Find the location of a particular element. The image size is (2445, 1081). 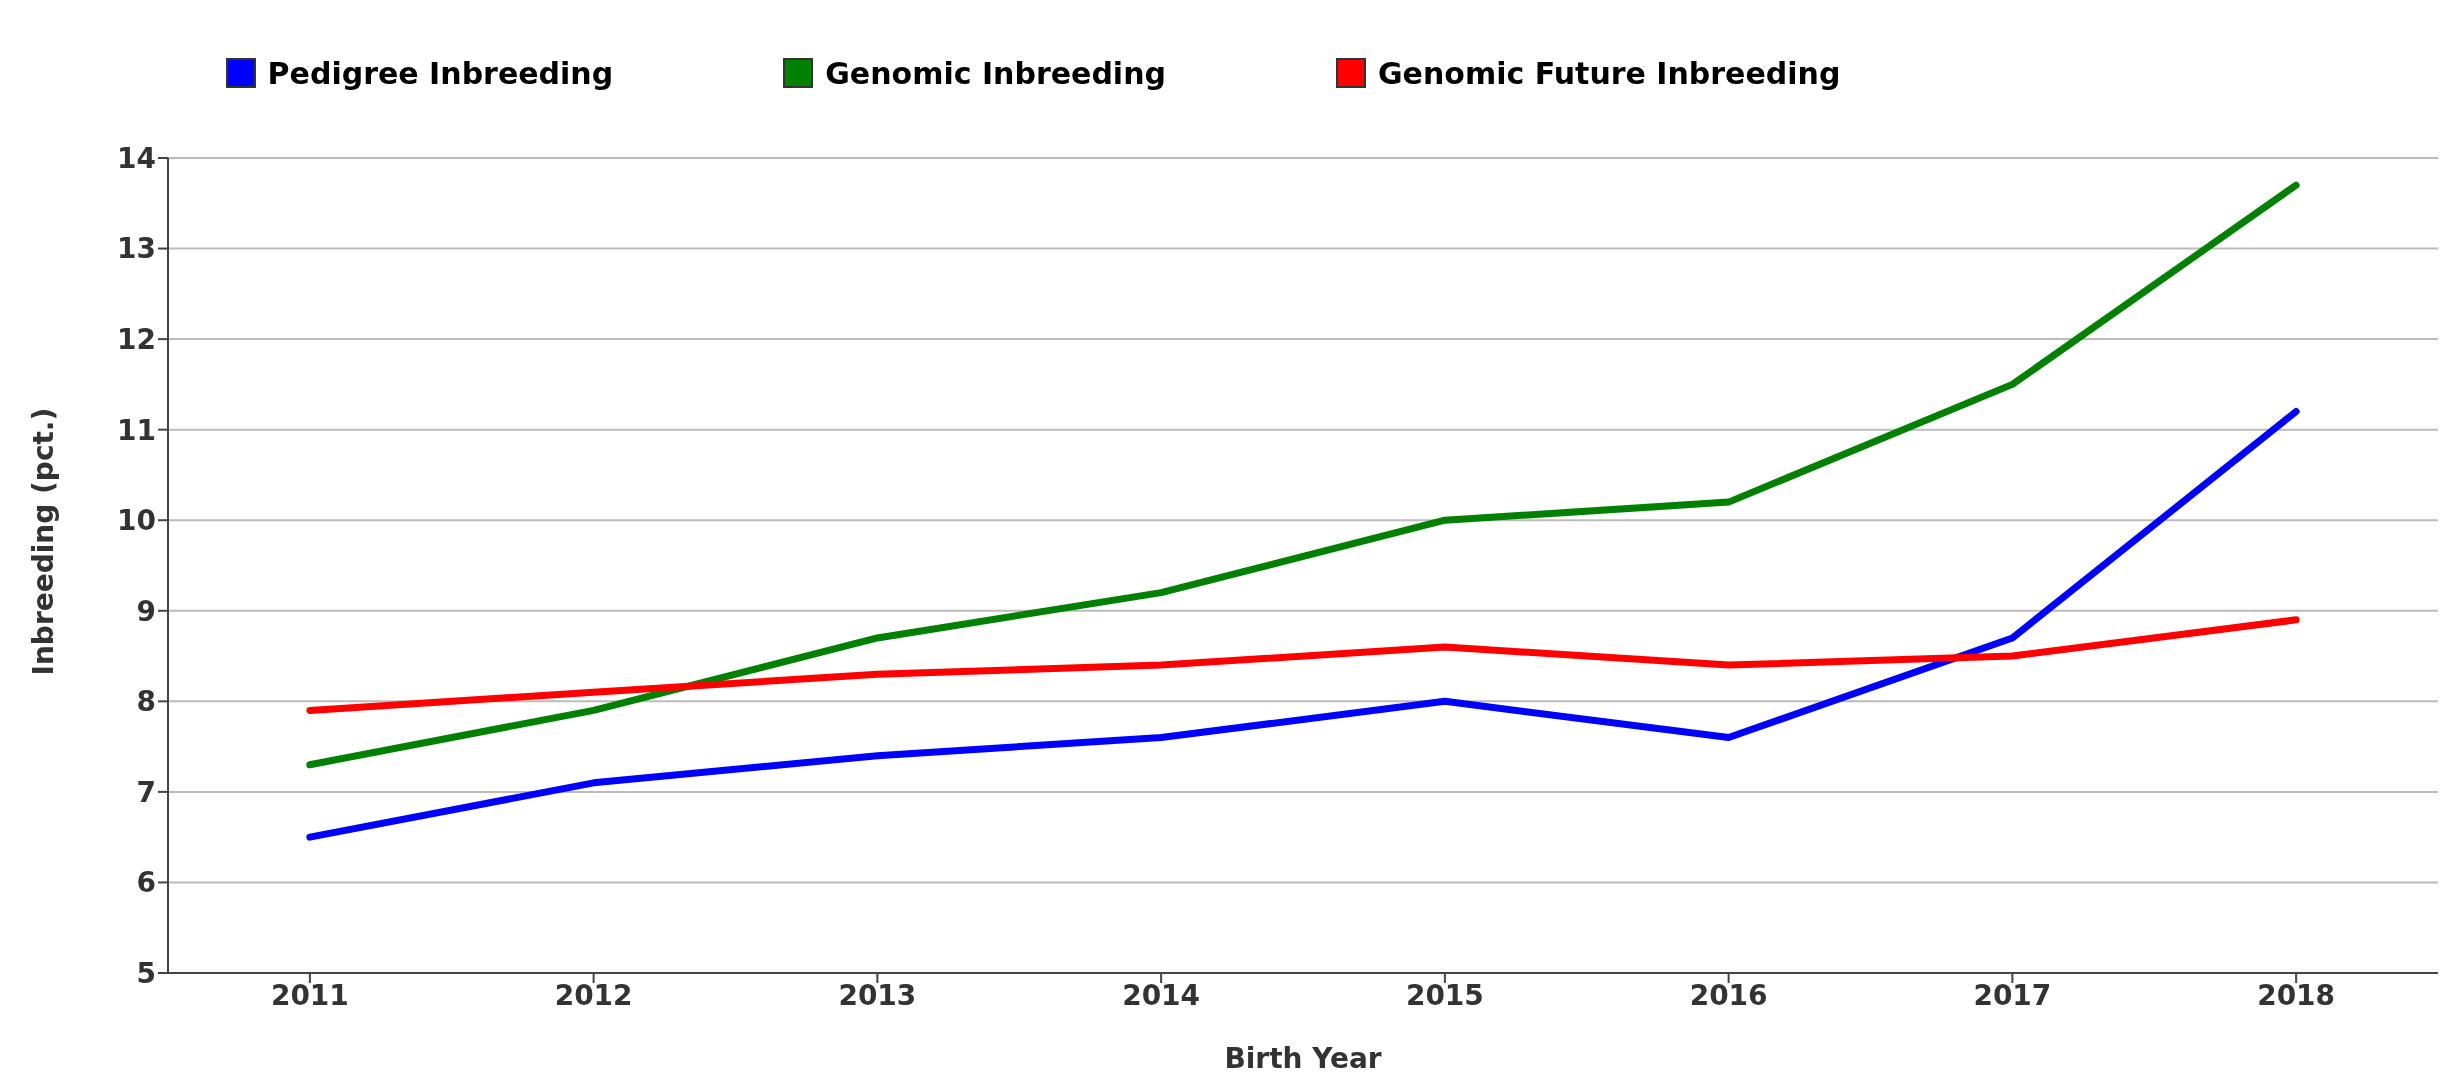

y-tick-label: 10 is located at coordinates (136, 521).